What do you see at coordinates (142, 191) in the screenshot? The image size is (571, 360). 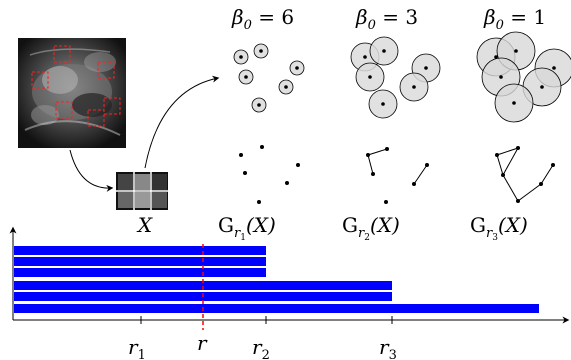 I see `patch-grid` at bounding box center [142, 191].